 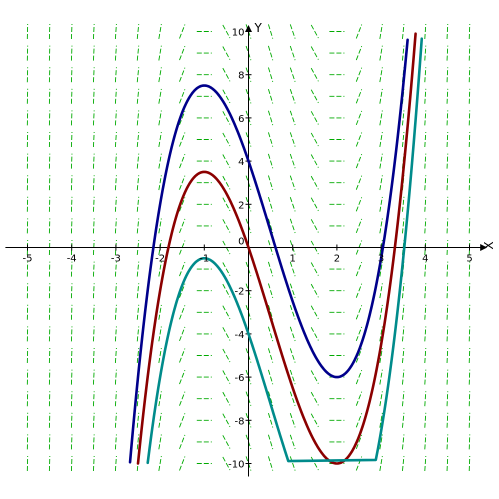 I want to click on x-axis-arrowhead, so click(x=484, y=247).